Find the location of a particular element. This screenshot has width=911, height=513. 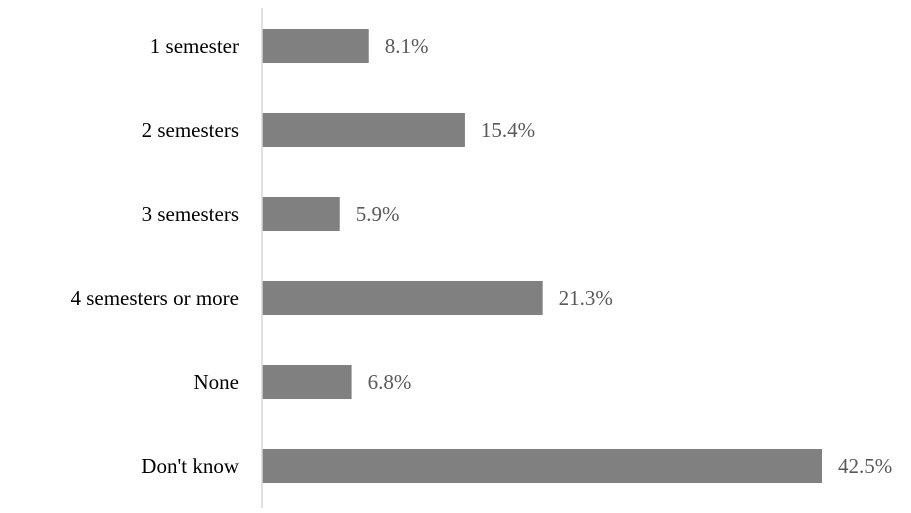

category-label: 4 semesters or more is located at coordinates (154, 298).